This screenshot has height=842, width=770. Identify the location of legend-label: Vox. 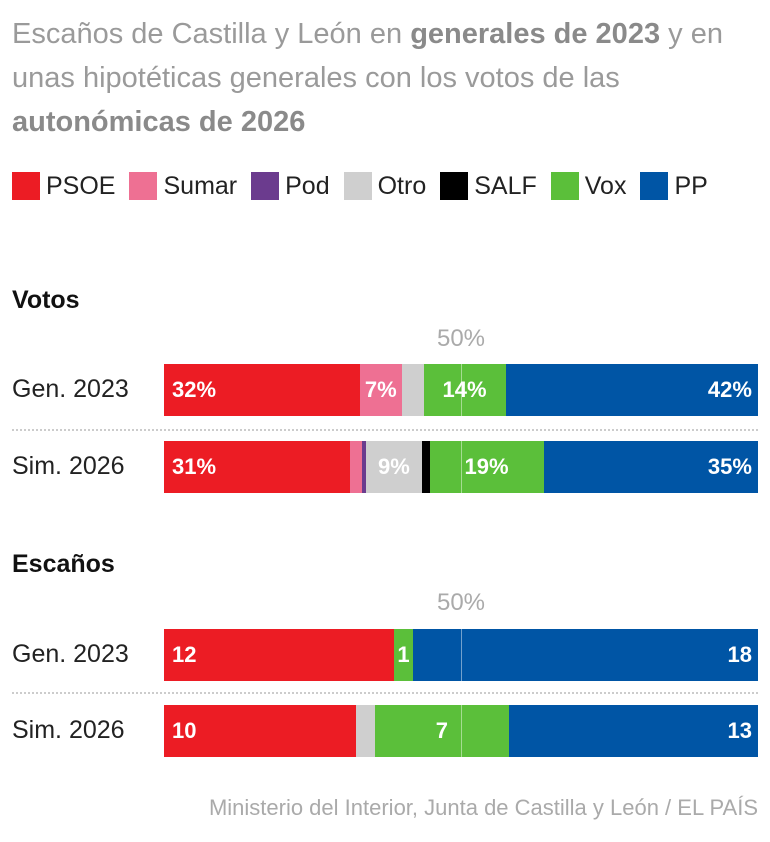
(605, 185).